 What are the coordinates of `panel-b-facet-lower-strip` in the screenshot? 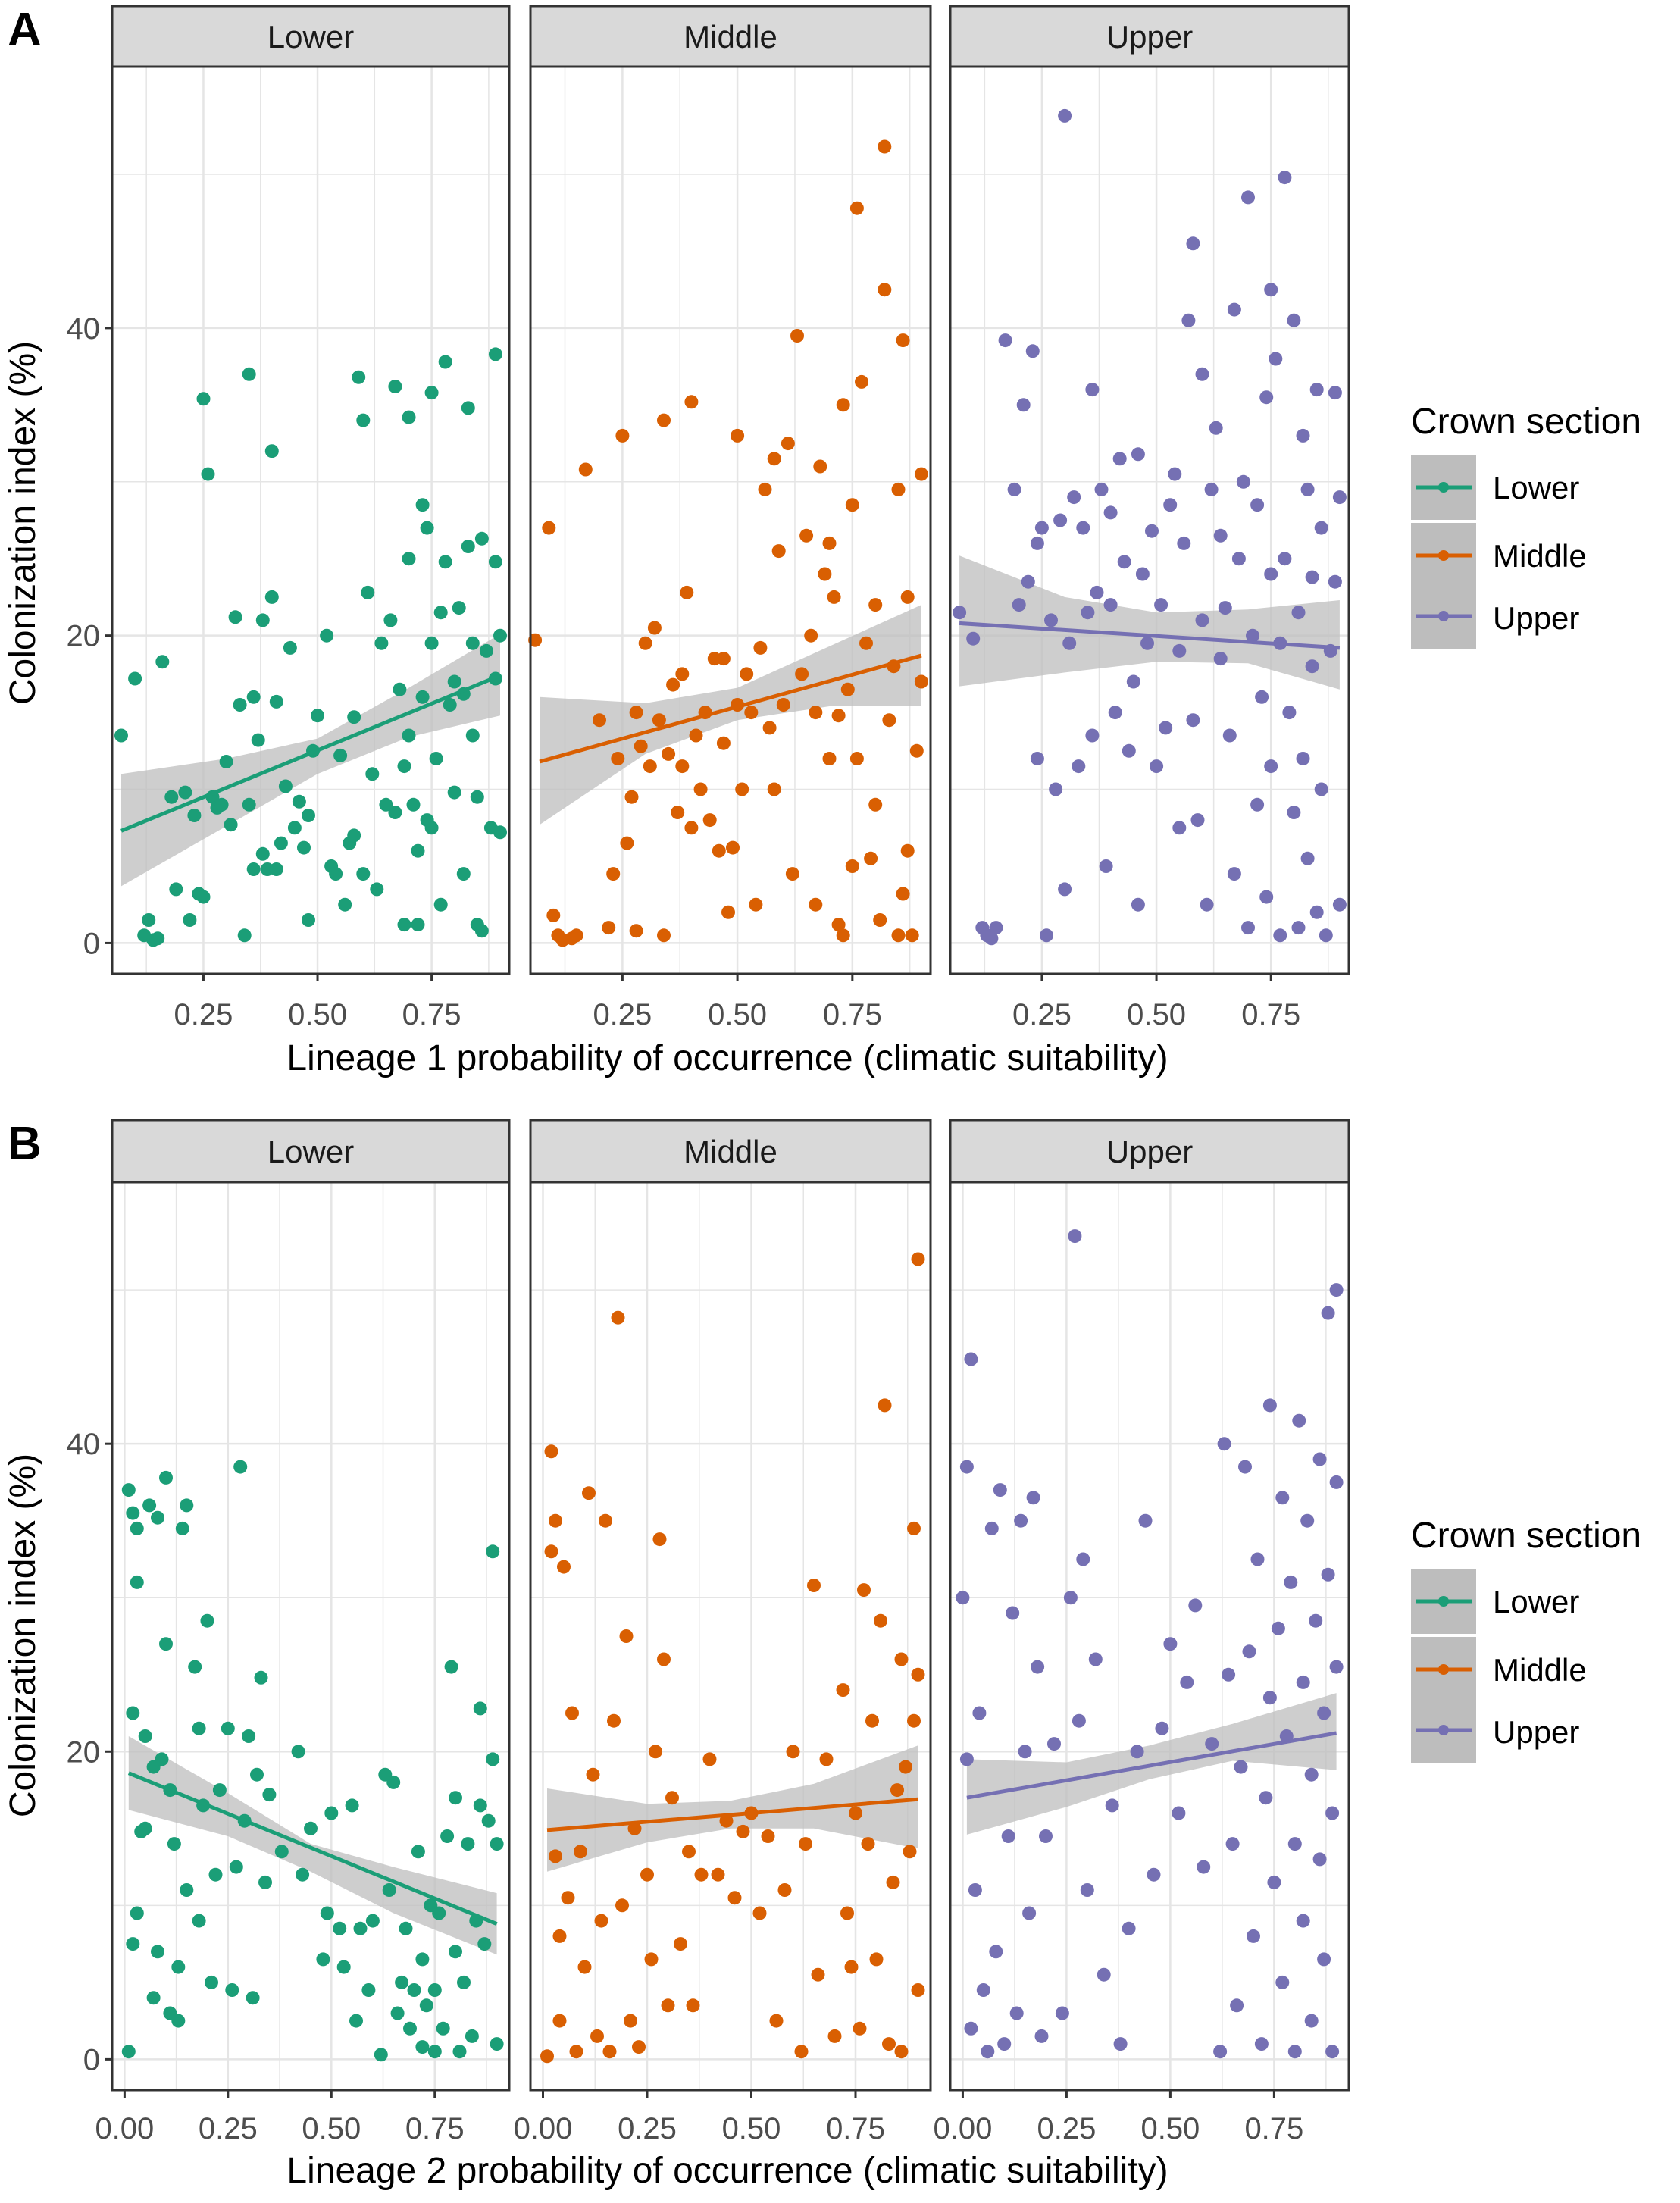 It's located at (311, 1151).